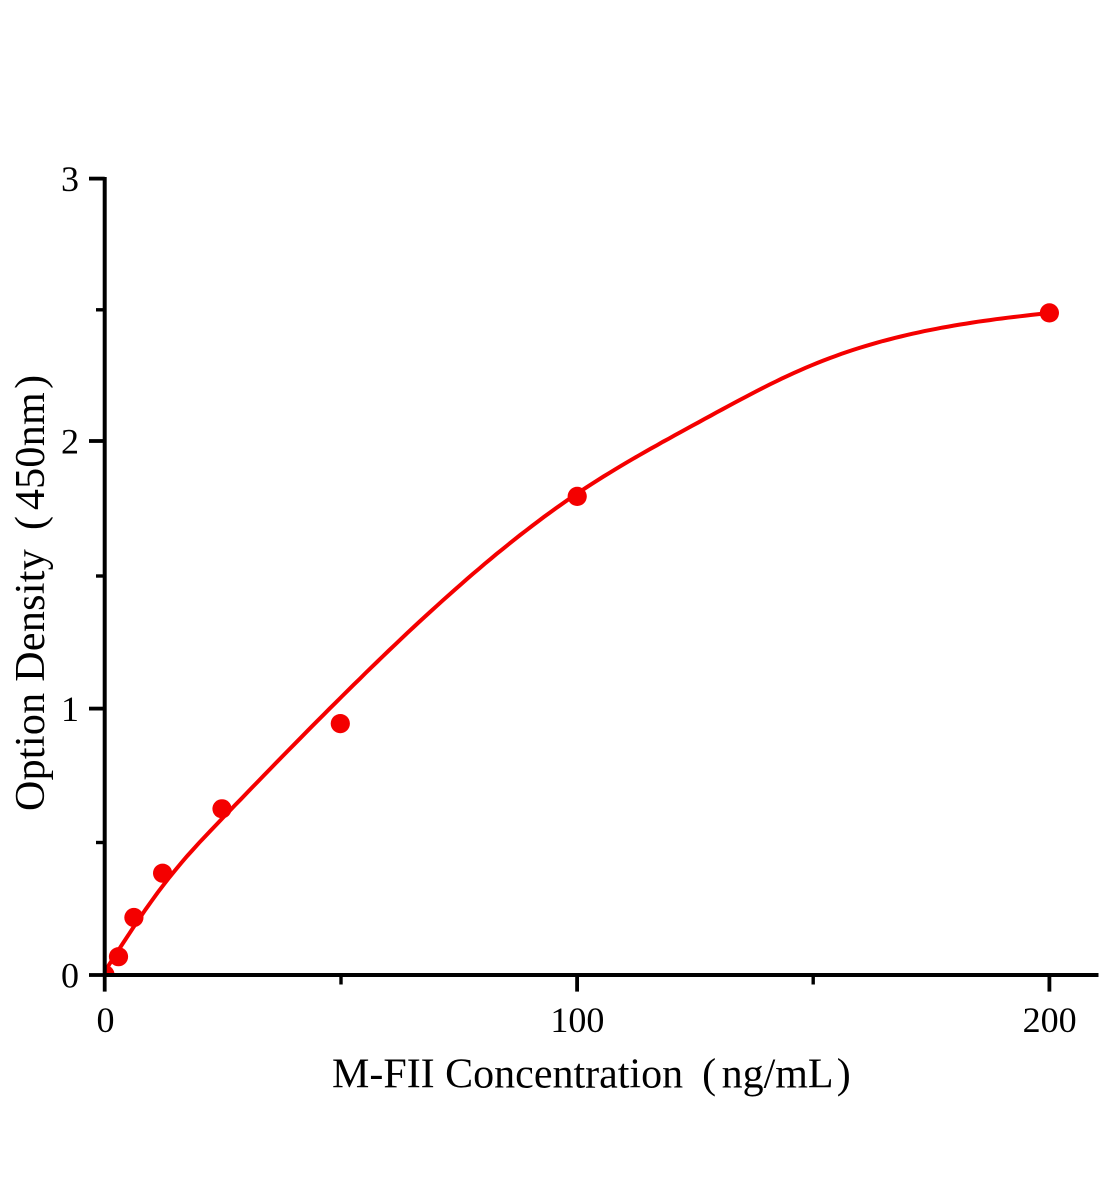  Describe the element at coordinates (31, 593) in the screenshot. I see `svg-text: Option Density(450nm)` at that location.